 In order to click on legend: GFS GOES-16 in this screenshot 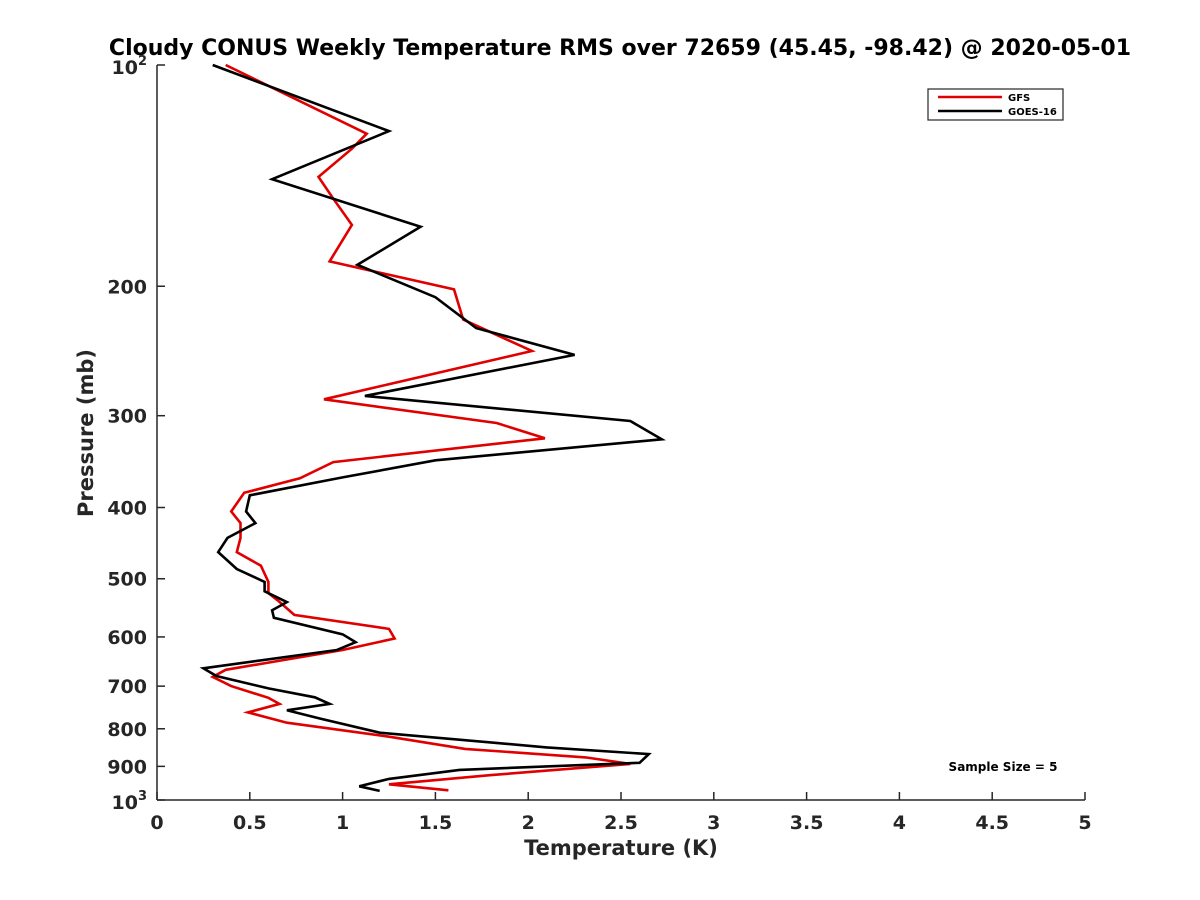, I will do `click(995, 104)`.